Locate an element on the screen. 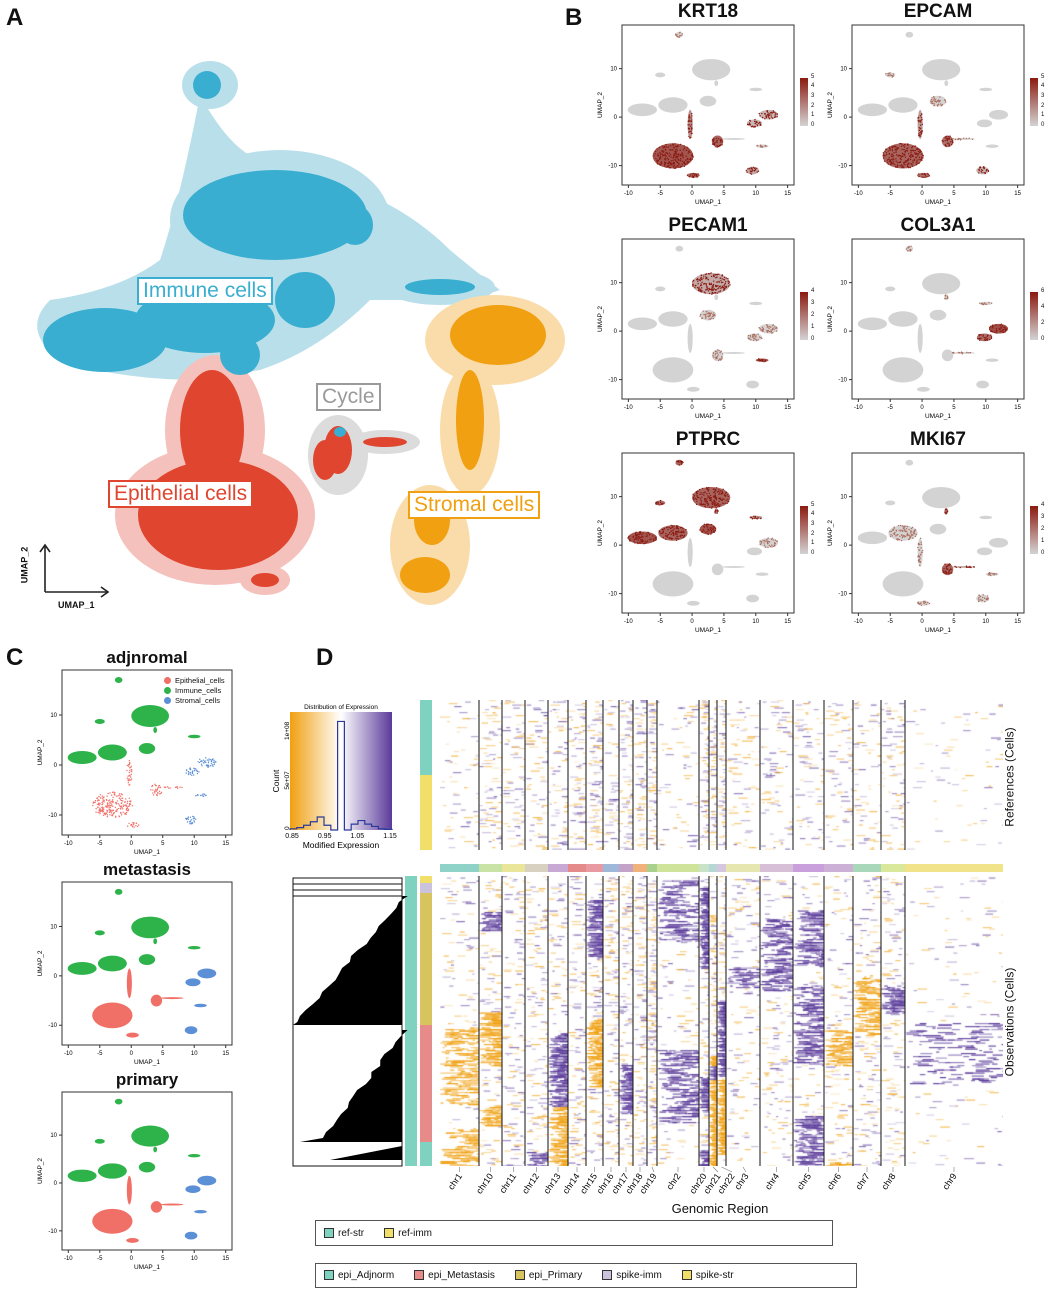  colorbar is located at coordinates (1034, 101).